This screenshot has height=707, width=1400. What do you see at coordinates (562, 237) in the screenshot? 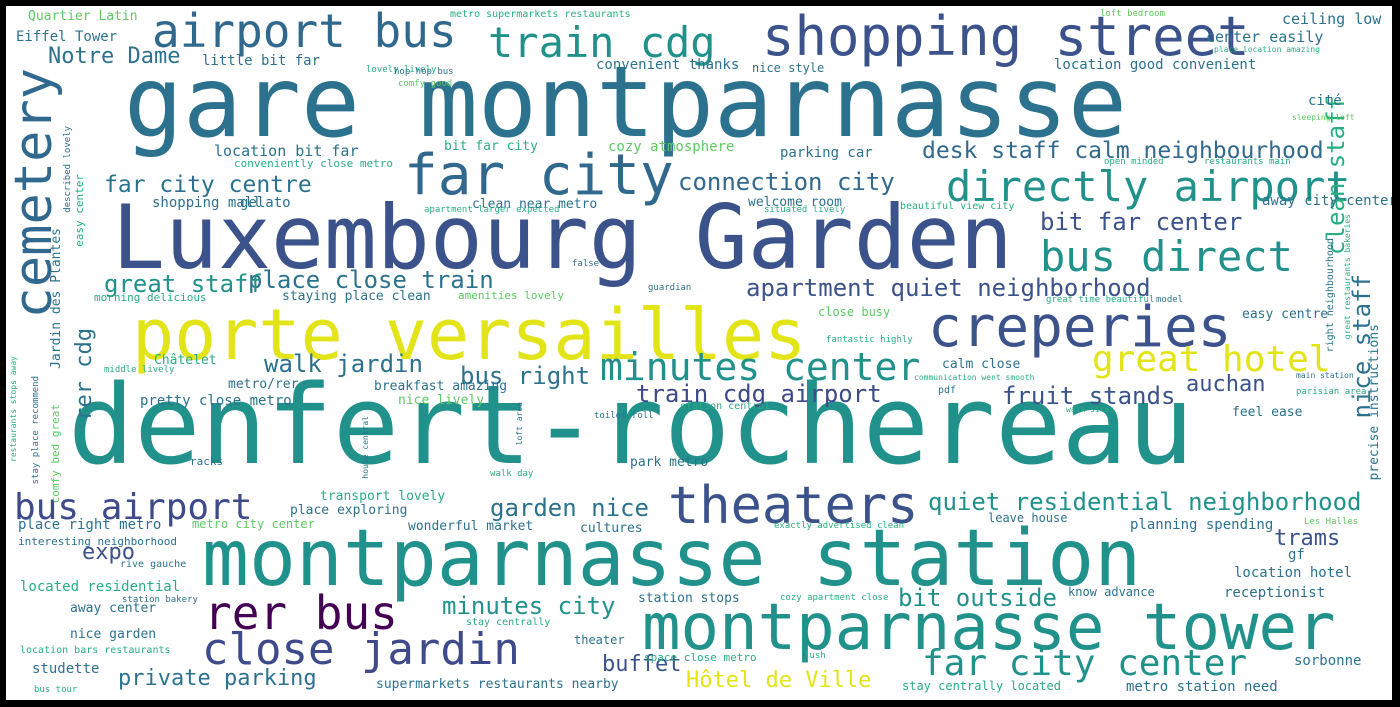
I see `word-luxembourg-garden: Luxembourg Garden` at bounding box center [562, 237].